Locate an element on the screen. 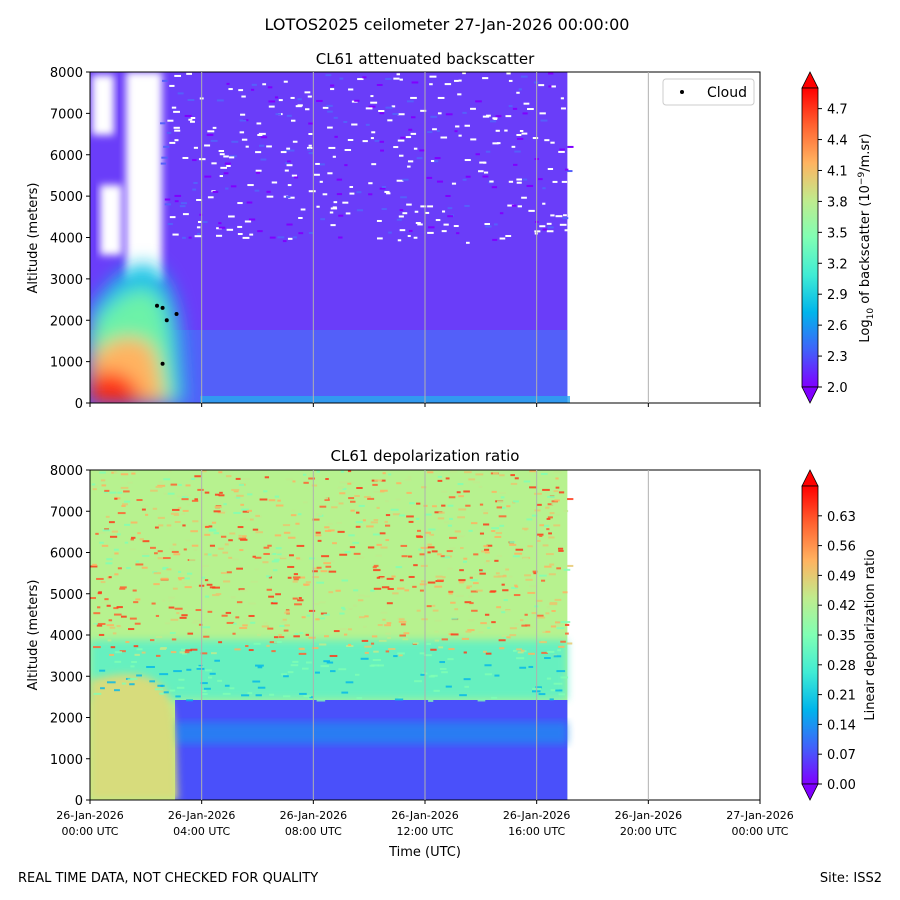 The height and width of the screenshot is (900, 900). depolarization-y-ticks: 0 1000 2000 3000 4000 5000 6000 7000 8000 is located at coordinates (70, 636).